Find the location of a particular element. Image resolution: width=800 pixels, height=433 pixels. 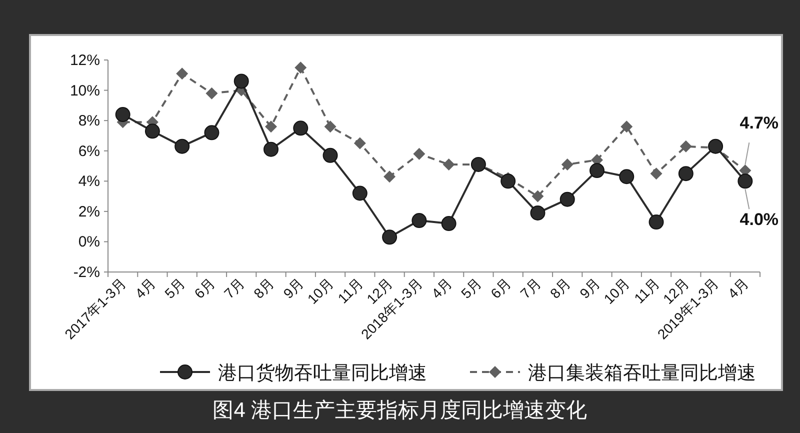

y-tick-label: 8% is located at coordinates (89, 121).